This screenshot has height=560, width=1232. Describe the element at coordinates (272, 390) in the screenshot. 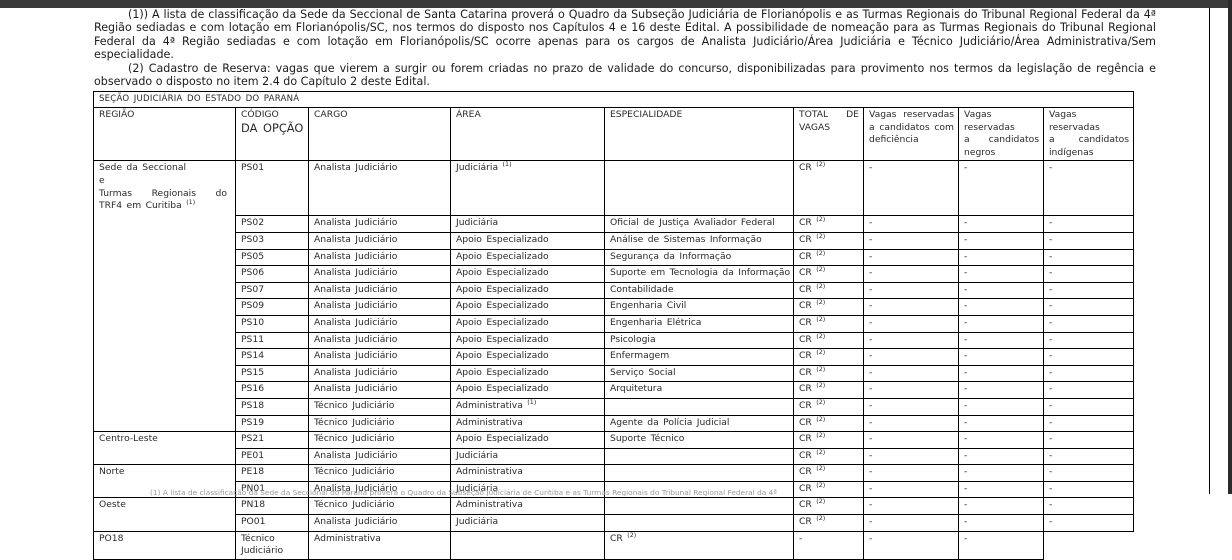

I see `cell-codigo: PS16` at that location.